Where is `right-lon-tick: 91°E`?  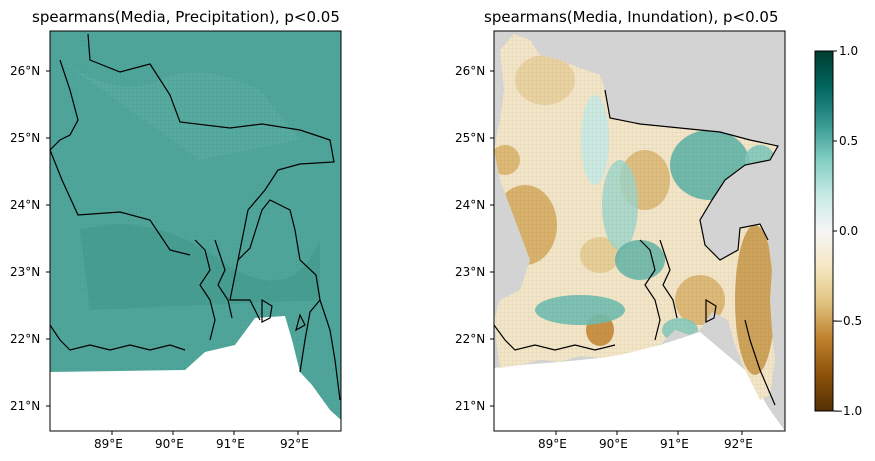
right-lon-tick: 91°E is located at coordinates (674, 444).